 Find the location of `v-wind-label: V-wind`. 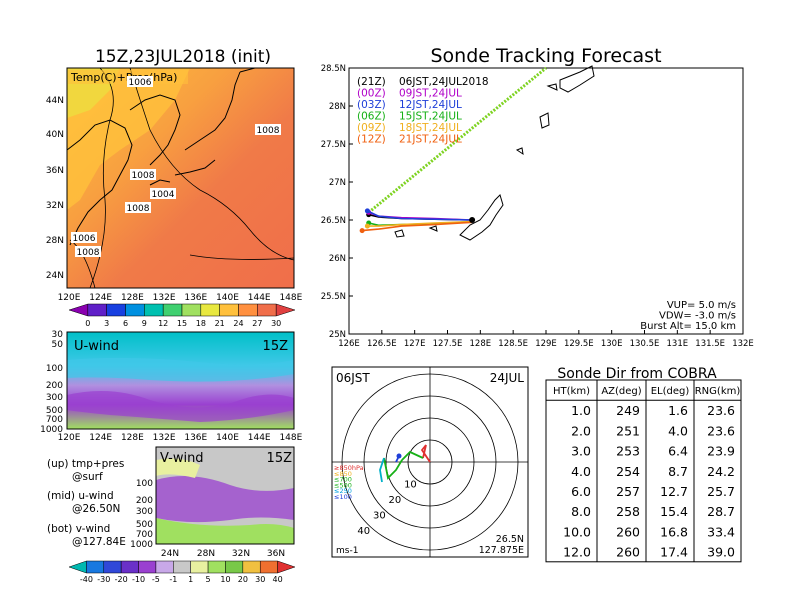

v-wind-label: V-wind is located at coordinates (182, 458).